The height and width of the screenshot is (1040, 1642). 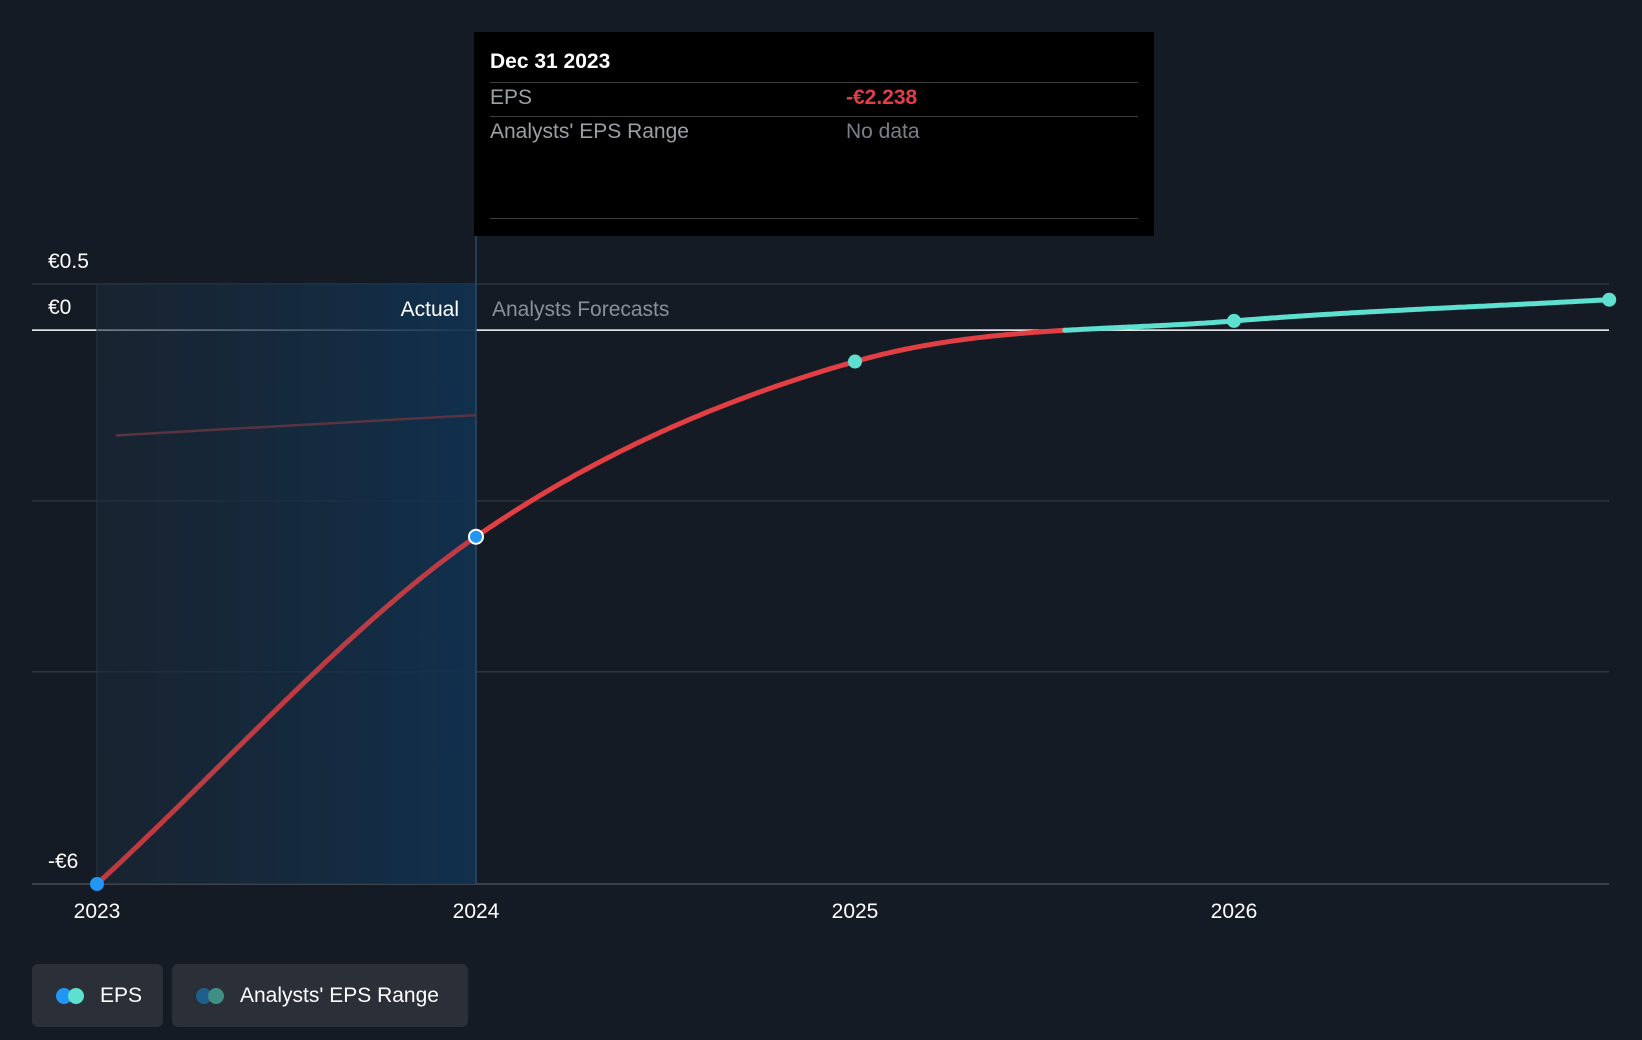 I want to click on actual-region, so click(x=286, y=584).